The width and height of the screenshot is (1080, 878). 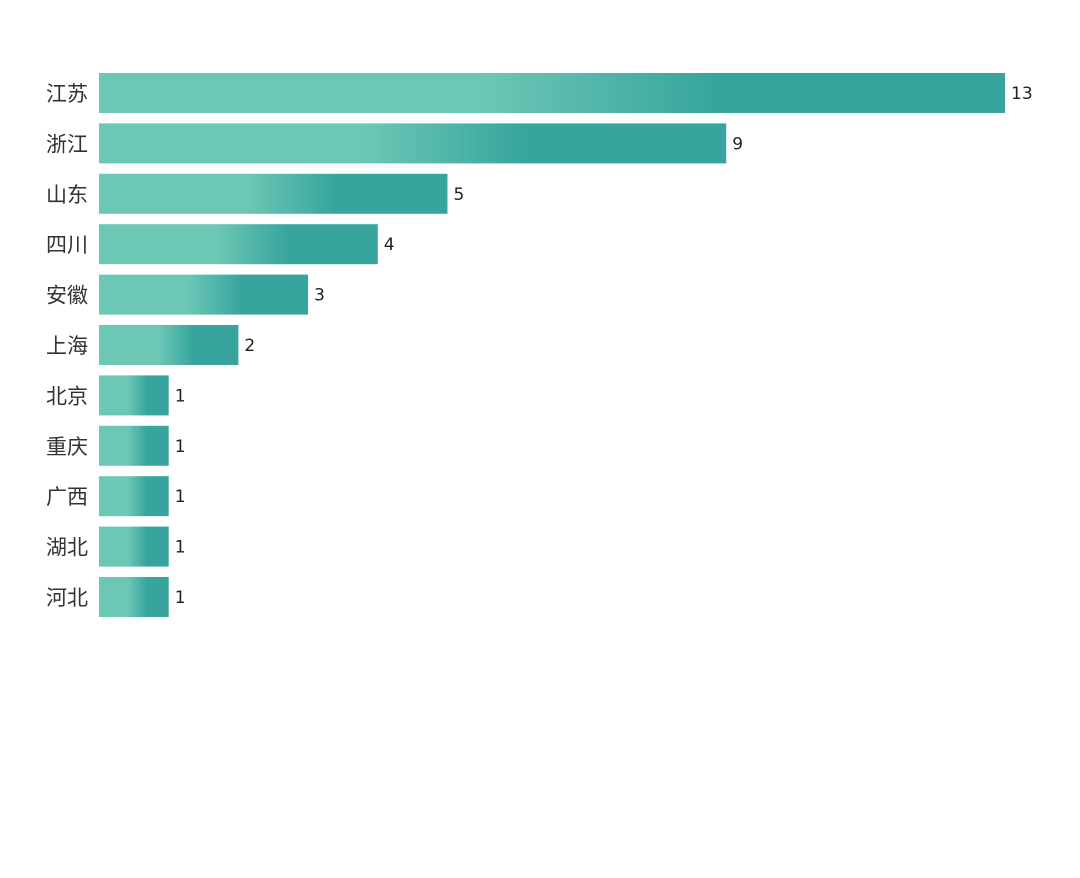 I want to click on category-label: 江苏, so click(x=67, y=94).